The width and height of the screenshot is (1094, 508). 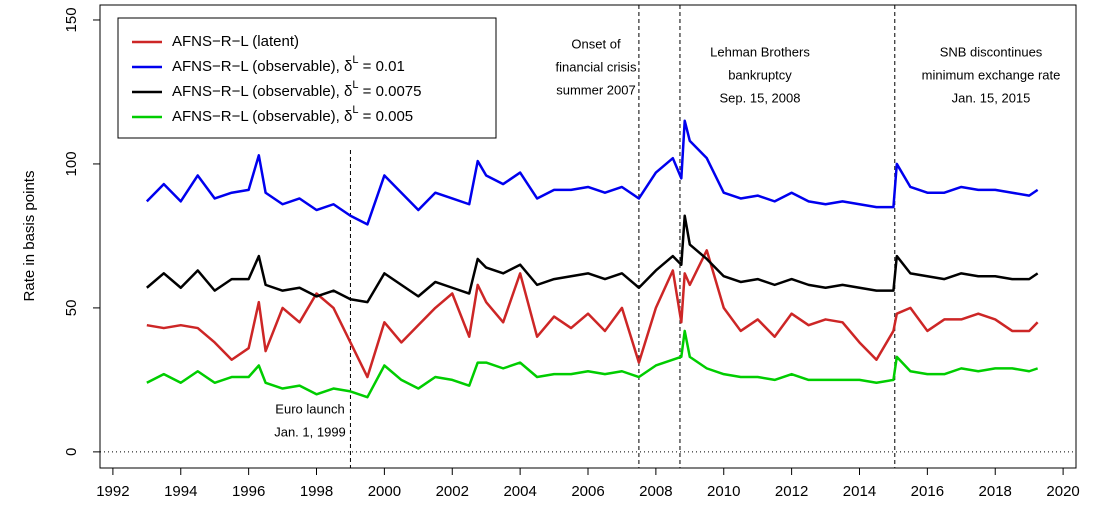 I want to click on event-label: Onset of, so click(x=596, y=43).